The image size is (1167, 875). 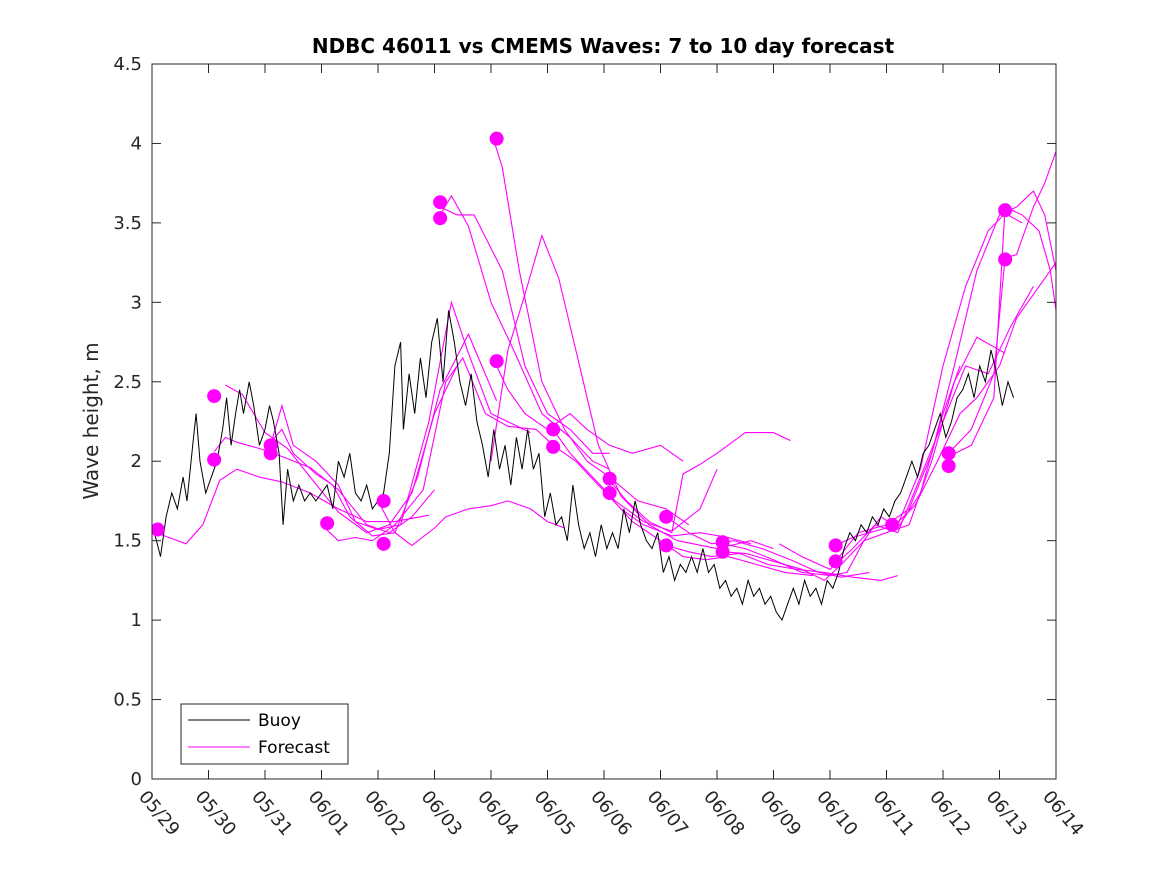 What do you see at coordinates (127, 223) in the screenshot?
I see `y-tick-label: 3.5` at bounding box center [127, 223].